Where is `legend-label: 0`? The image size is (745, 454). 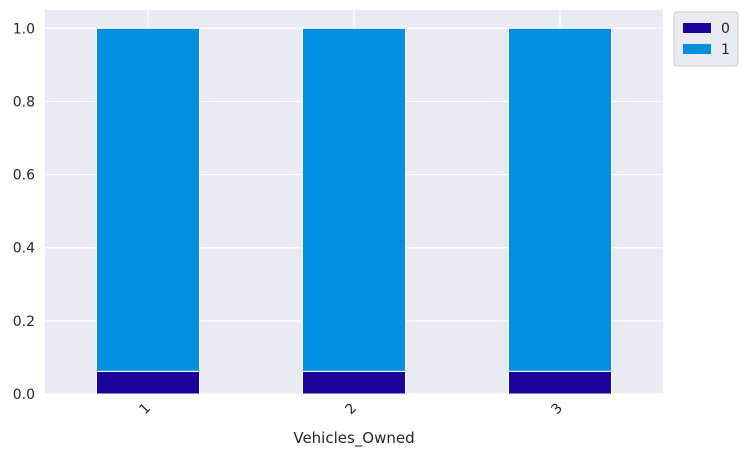 legend-label: 0 is located at coordinates (725, 29).